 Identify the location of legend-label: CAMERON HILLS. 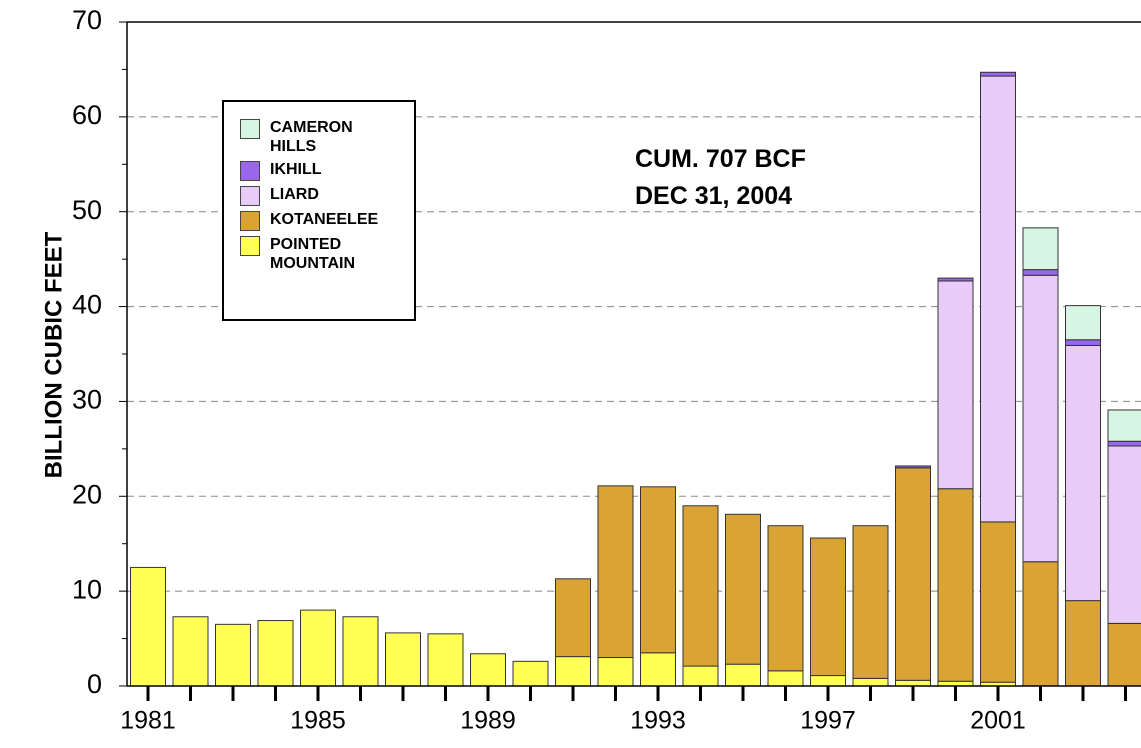
(311, 137).